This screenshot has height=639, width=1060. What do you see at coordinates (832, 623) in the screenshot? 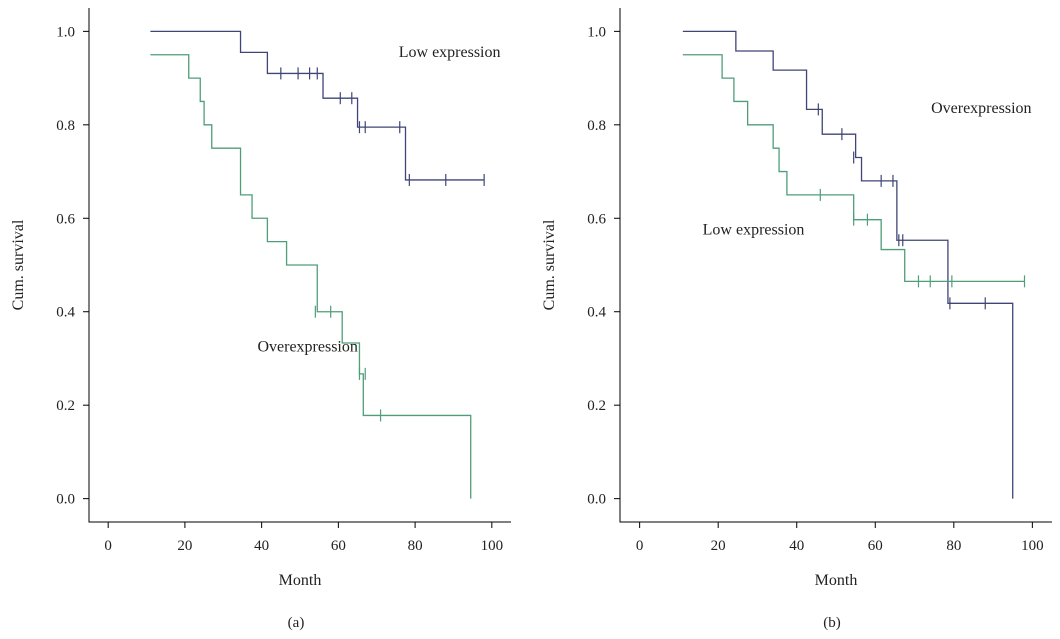
I see `panel-label: (b)` at bounding box center [832, 623].